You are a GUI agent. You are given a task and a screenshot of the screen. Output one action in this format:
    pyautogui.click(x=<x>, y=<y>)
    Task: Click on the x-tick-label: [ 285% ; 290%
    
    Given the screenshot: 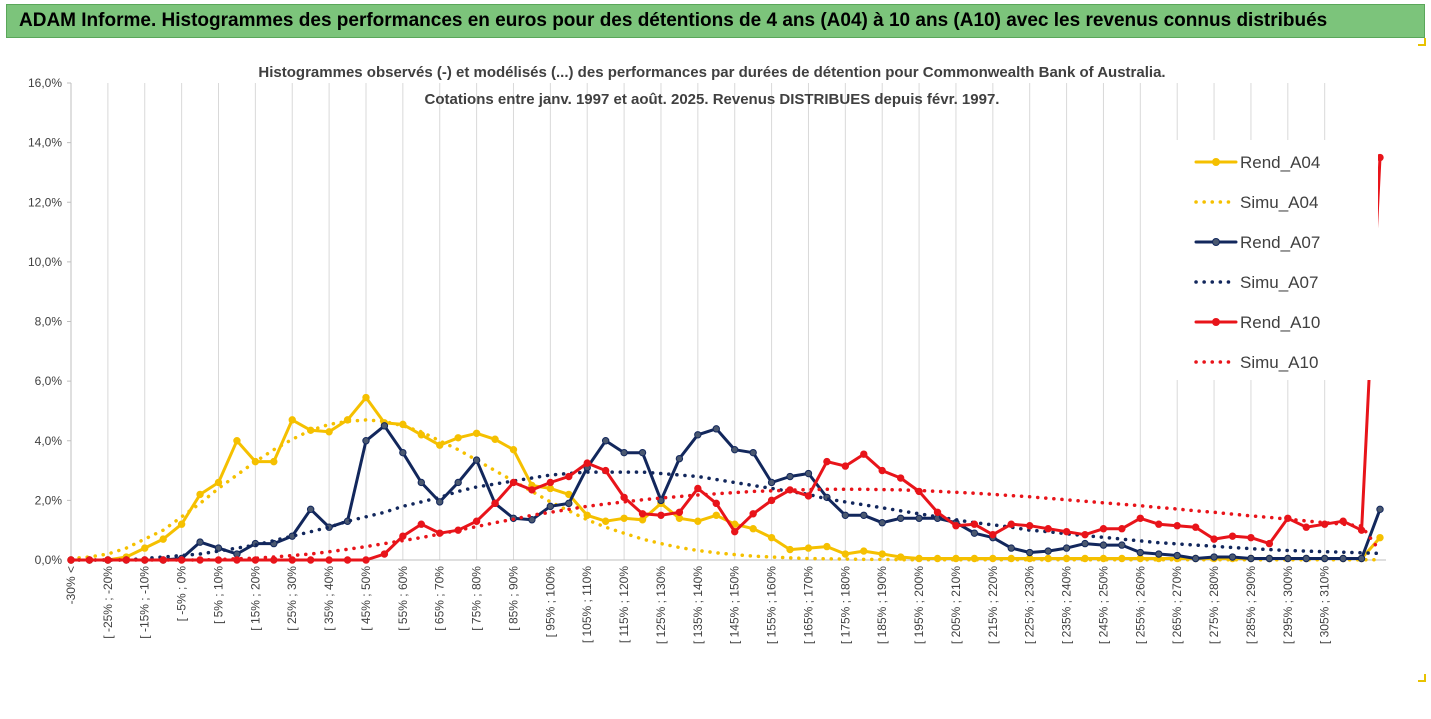 What is the action you would take?
    pyautogui.click(x=1251, y=605)
    